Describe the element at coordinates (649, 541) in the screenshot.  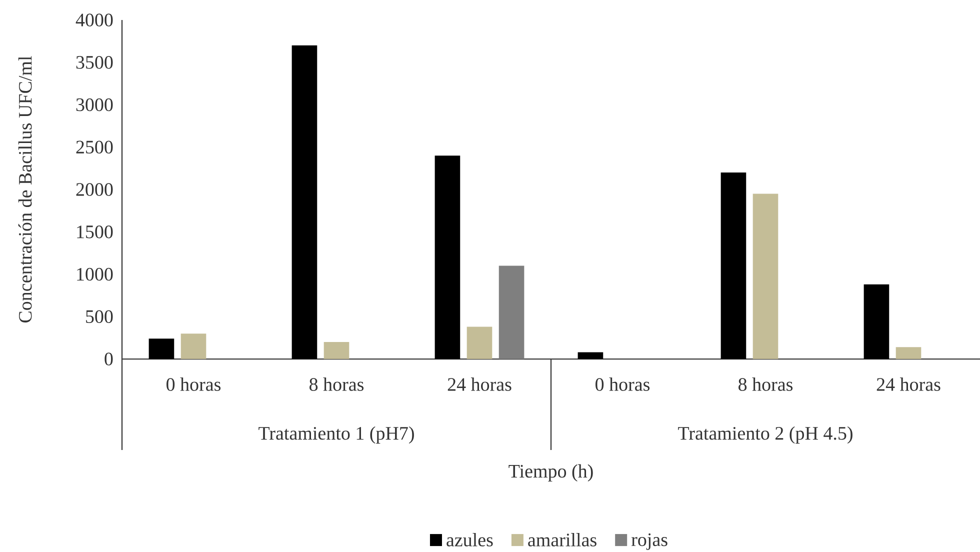
I see `legend-label: rojas` at that location.